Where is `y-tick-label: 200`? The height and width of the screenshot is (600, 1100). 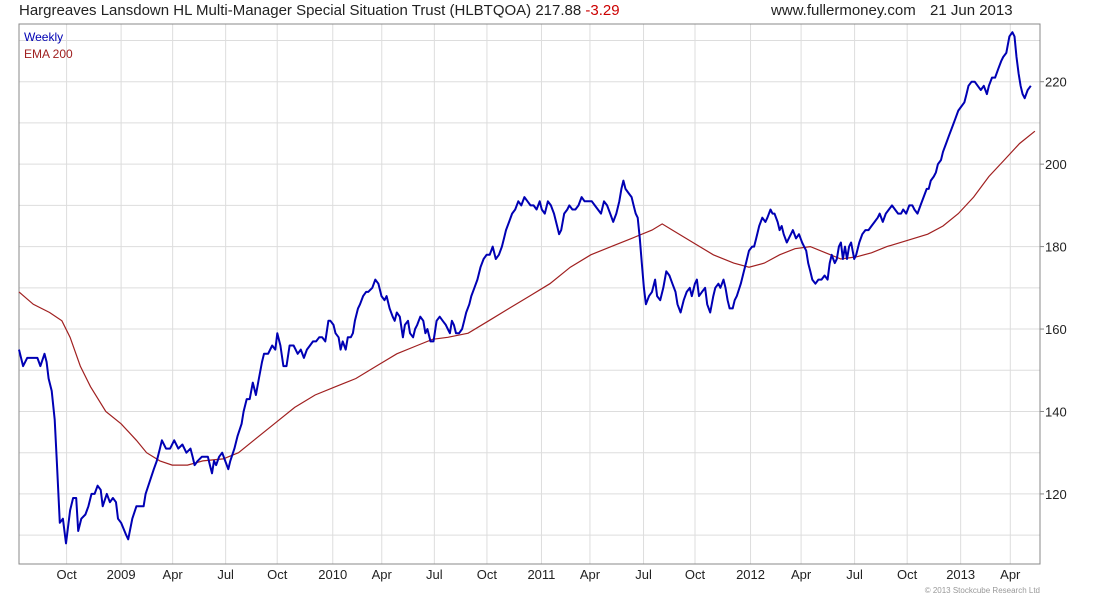
y-tick-label: 200 is located at coordinates (1056, 164).